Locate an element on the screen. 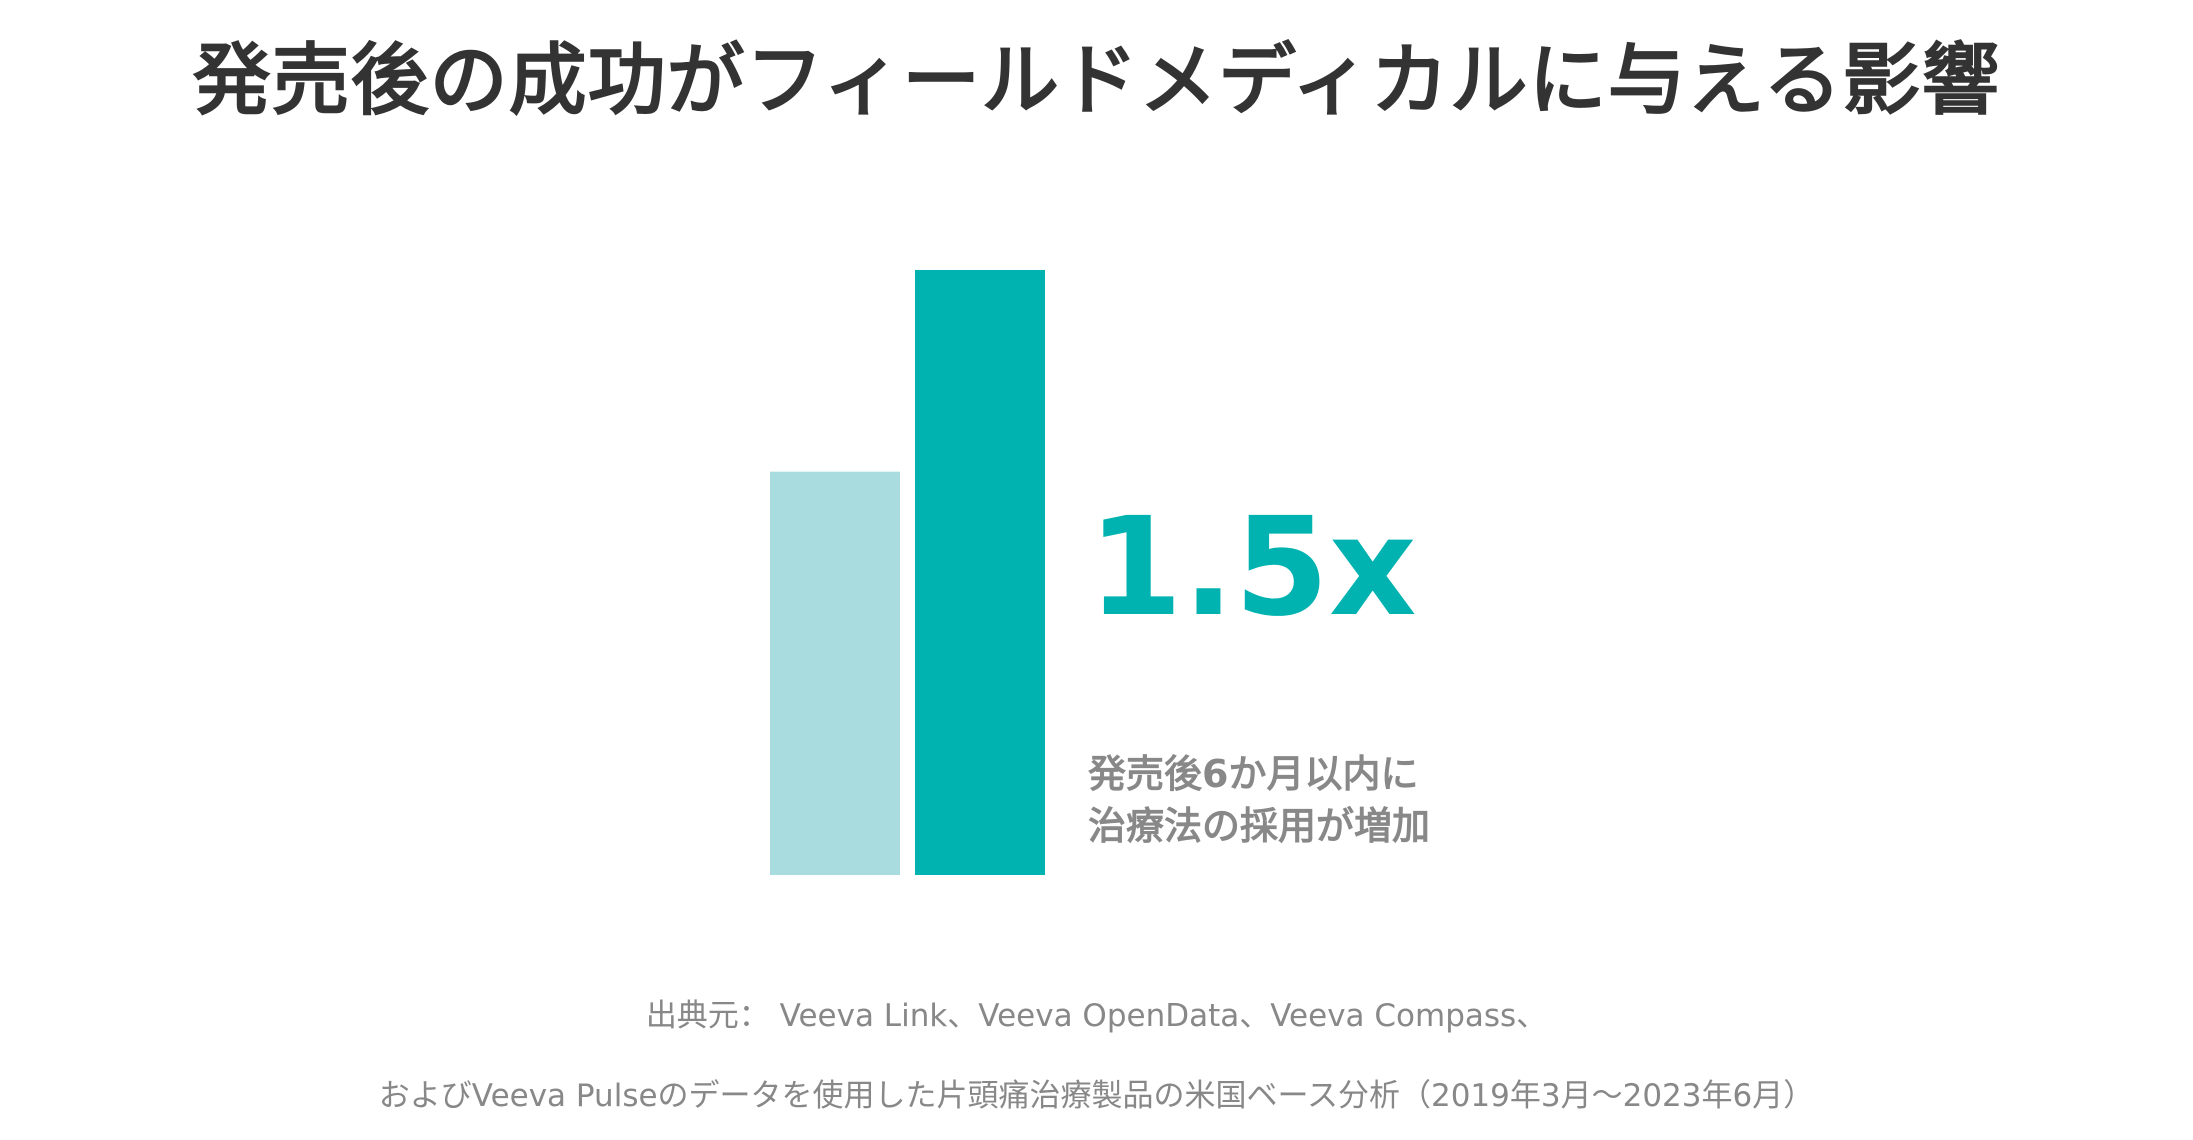 Image resolution: width=2193 pixels, height=1140 pixels. multiplier-label: 1.5x is located at coordinates (1252, 568).